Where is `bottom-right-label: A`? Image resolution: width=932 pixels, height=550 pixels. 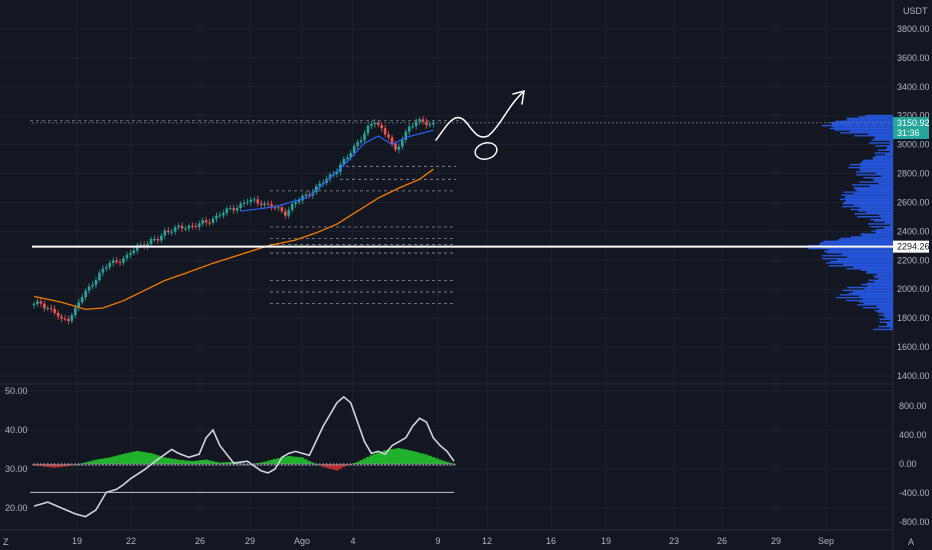
bottom-right-label: A is located at coordinates (911, 542).